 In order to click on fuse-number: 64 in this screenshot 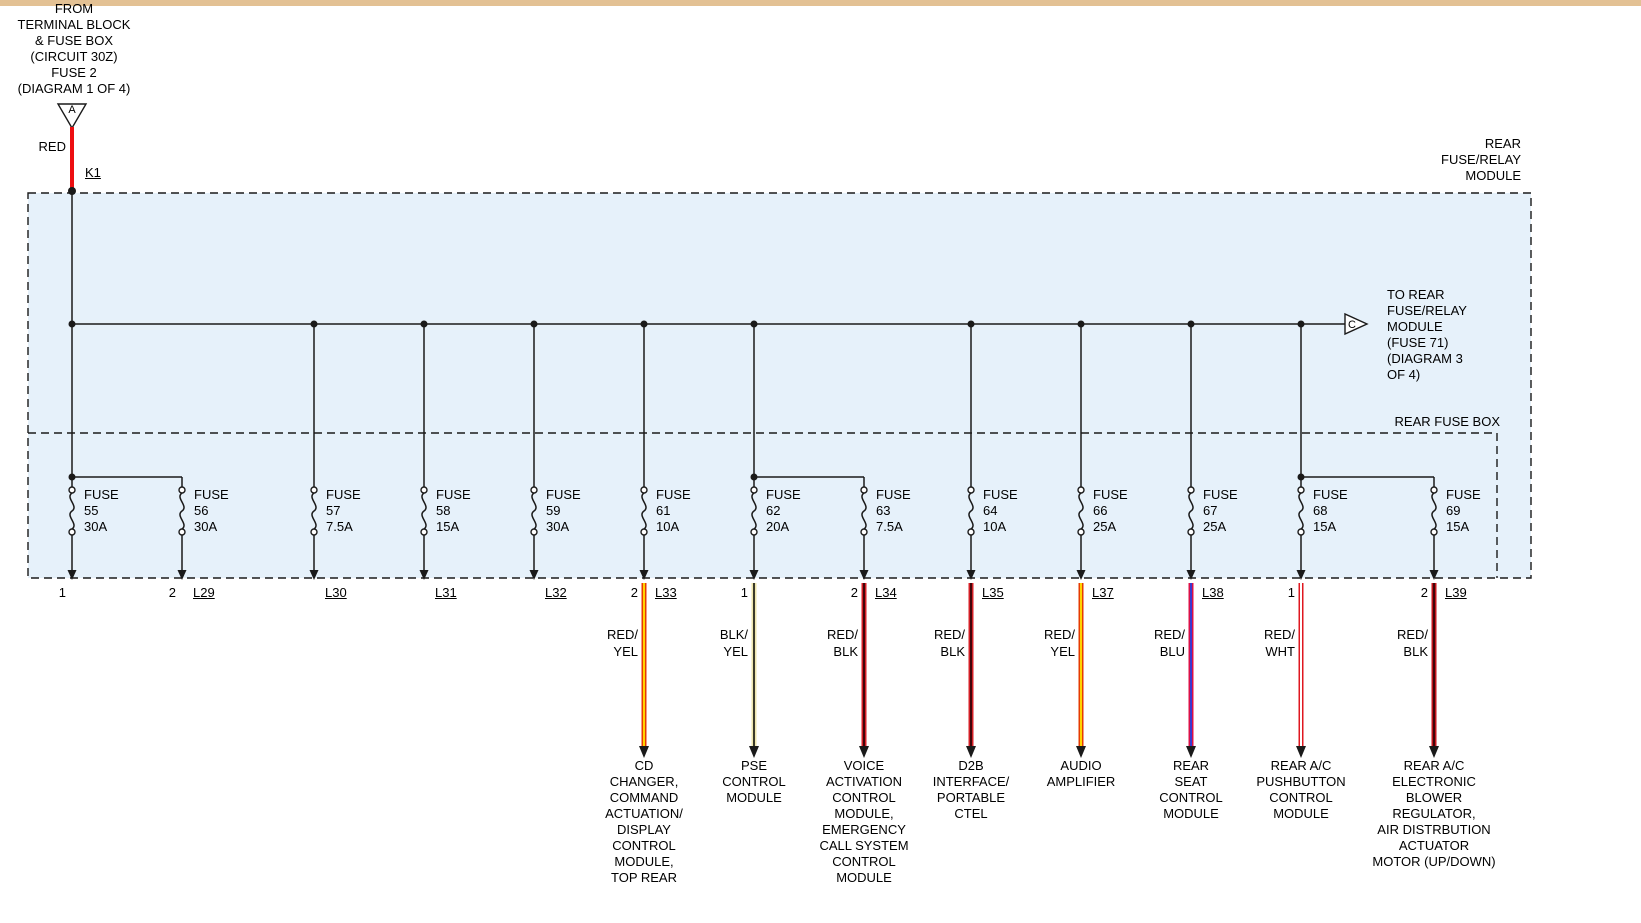, I will do `click(990, 510)`.